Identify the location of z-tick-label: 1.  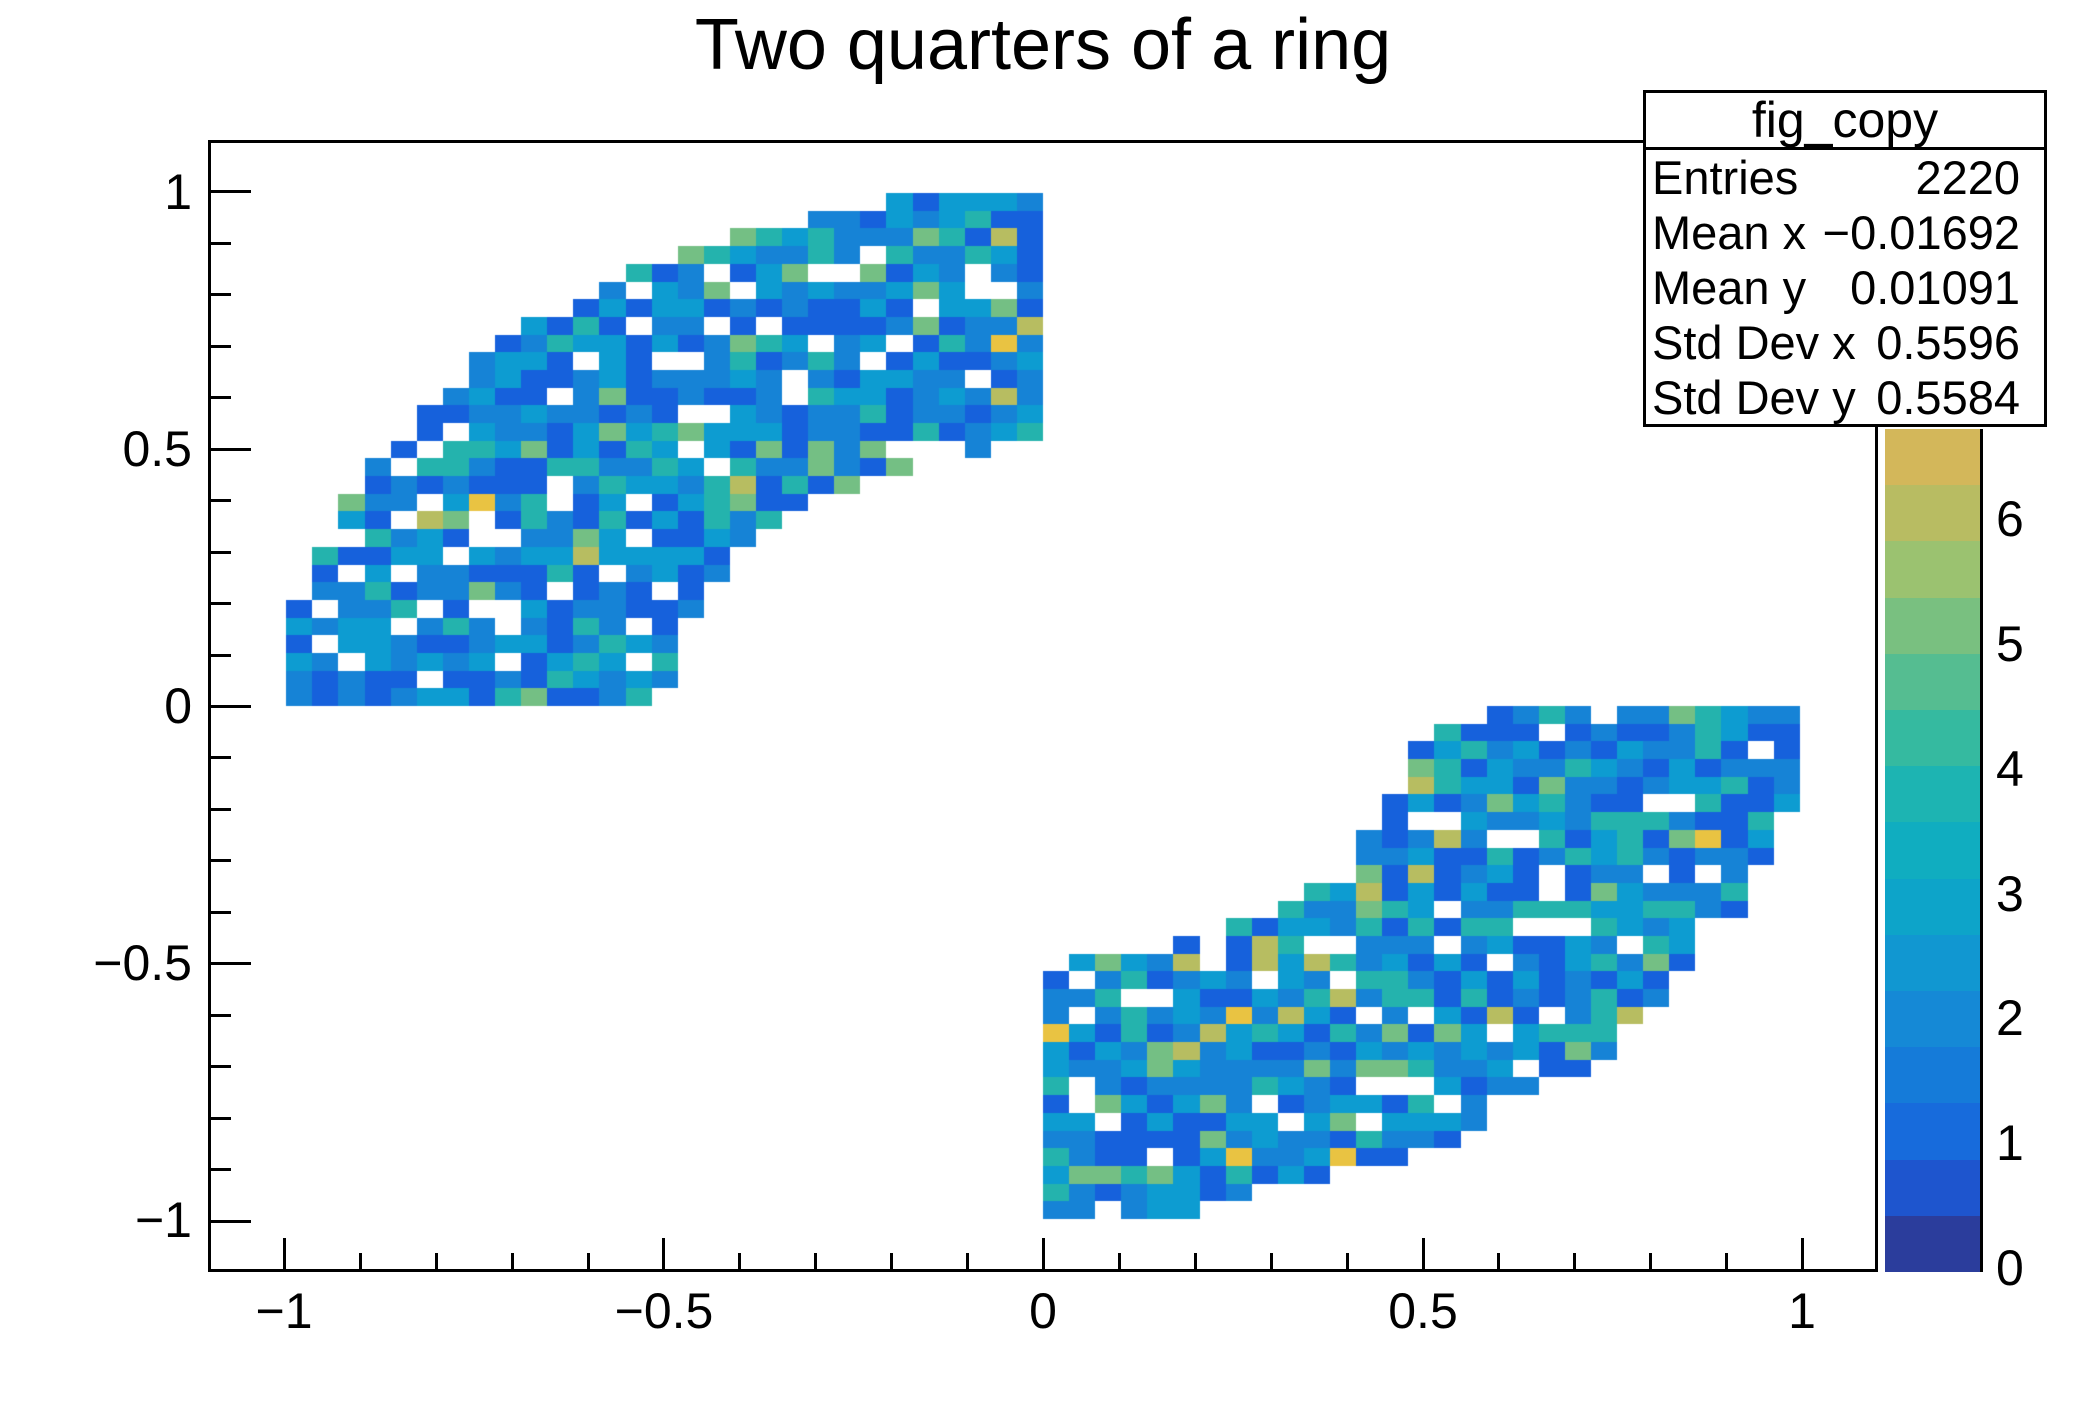
(2010, 1143).